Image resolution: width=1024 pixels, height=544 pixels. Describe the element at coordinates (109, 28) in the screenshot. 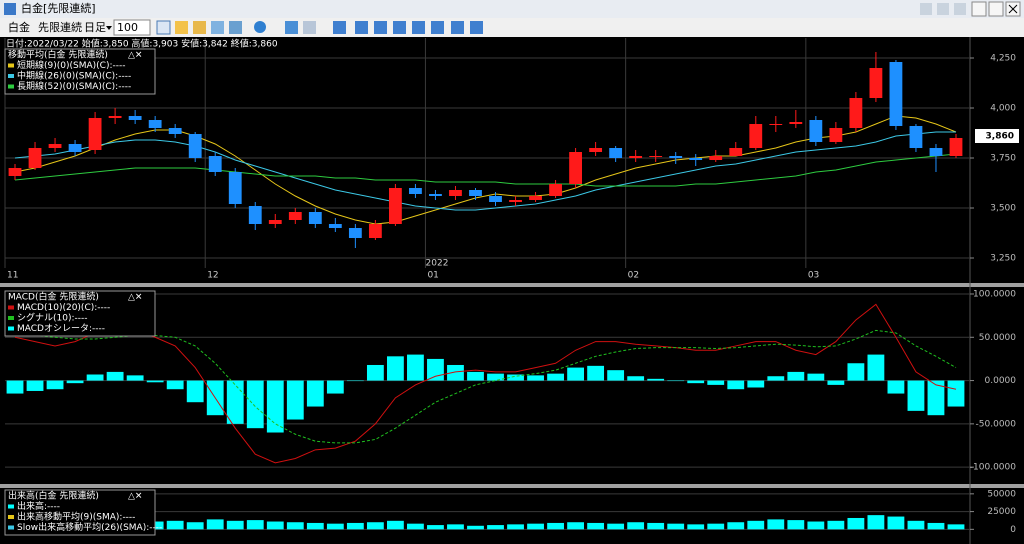

I see `dropdown-arrow` at that location.